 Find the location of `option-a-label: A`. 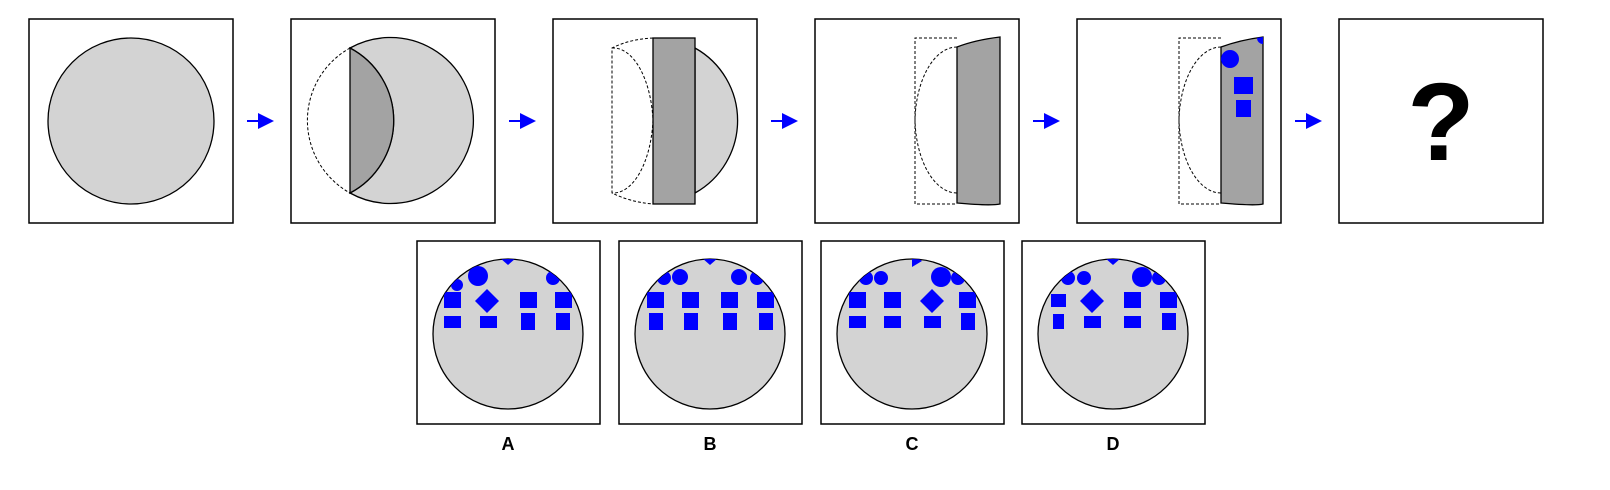

option-a-label: A is located at coordinates (508, 444).